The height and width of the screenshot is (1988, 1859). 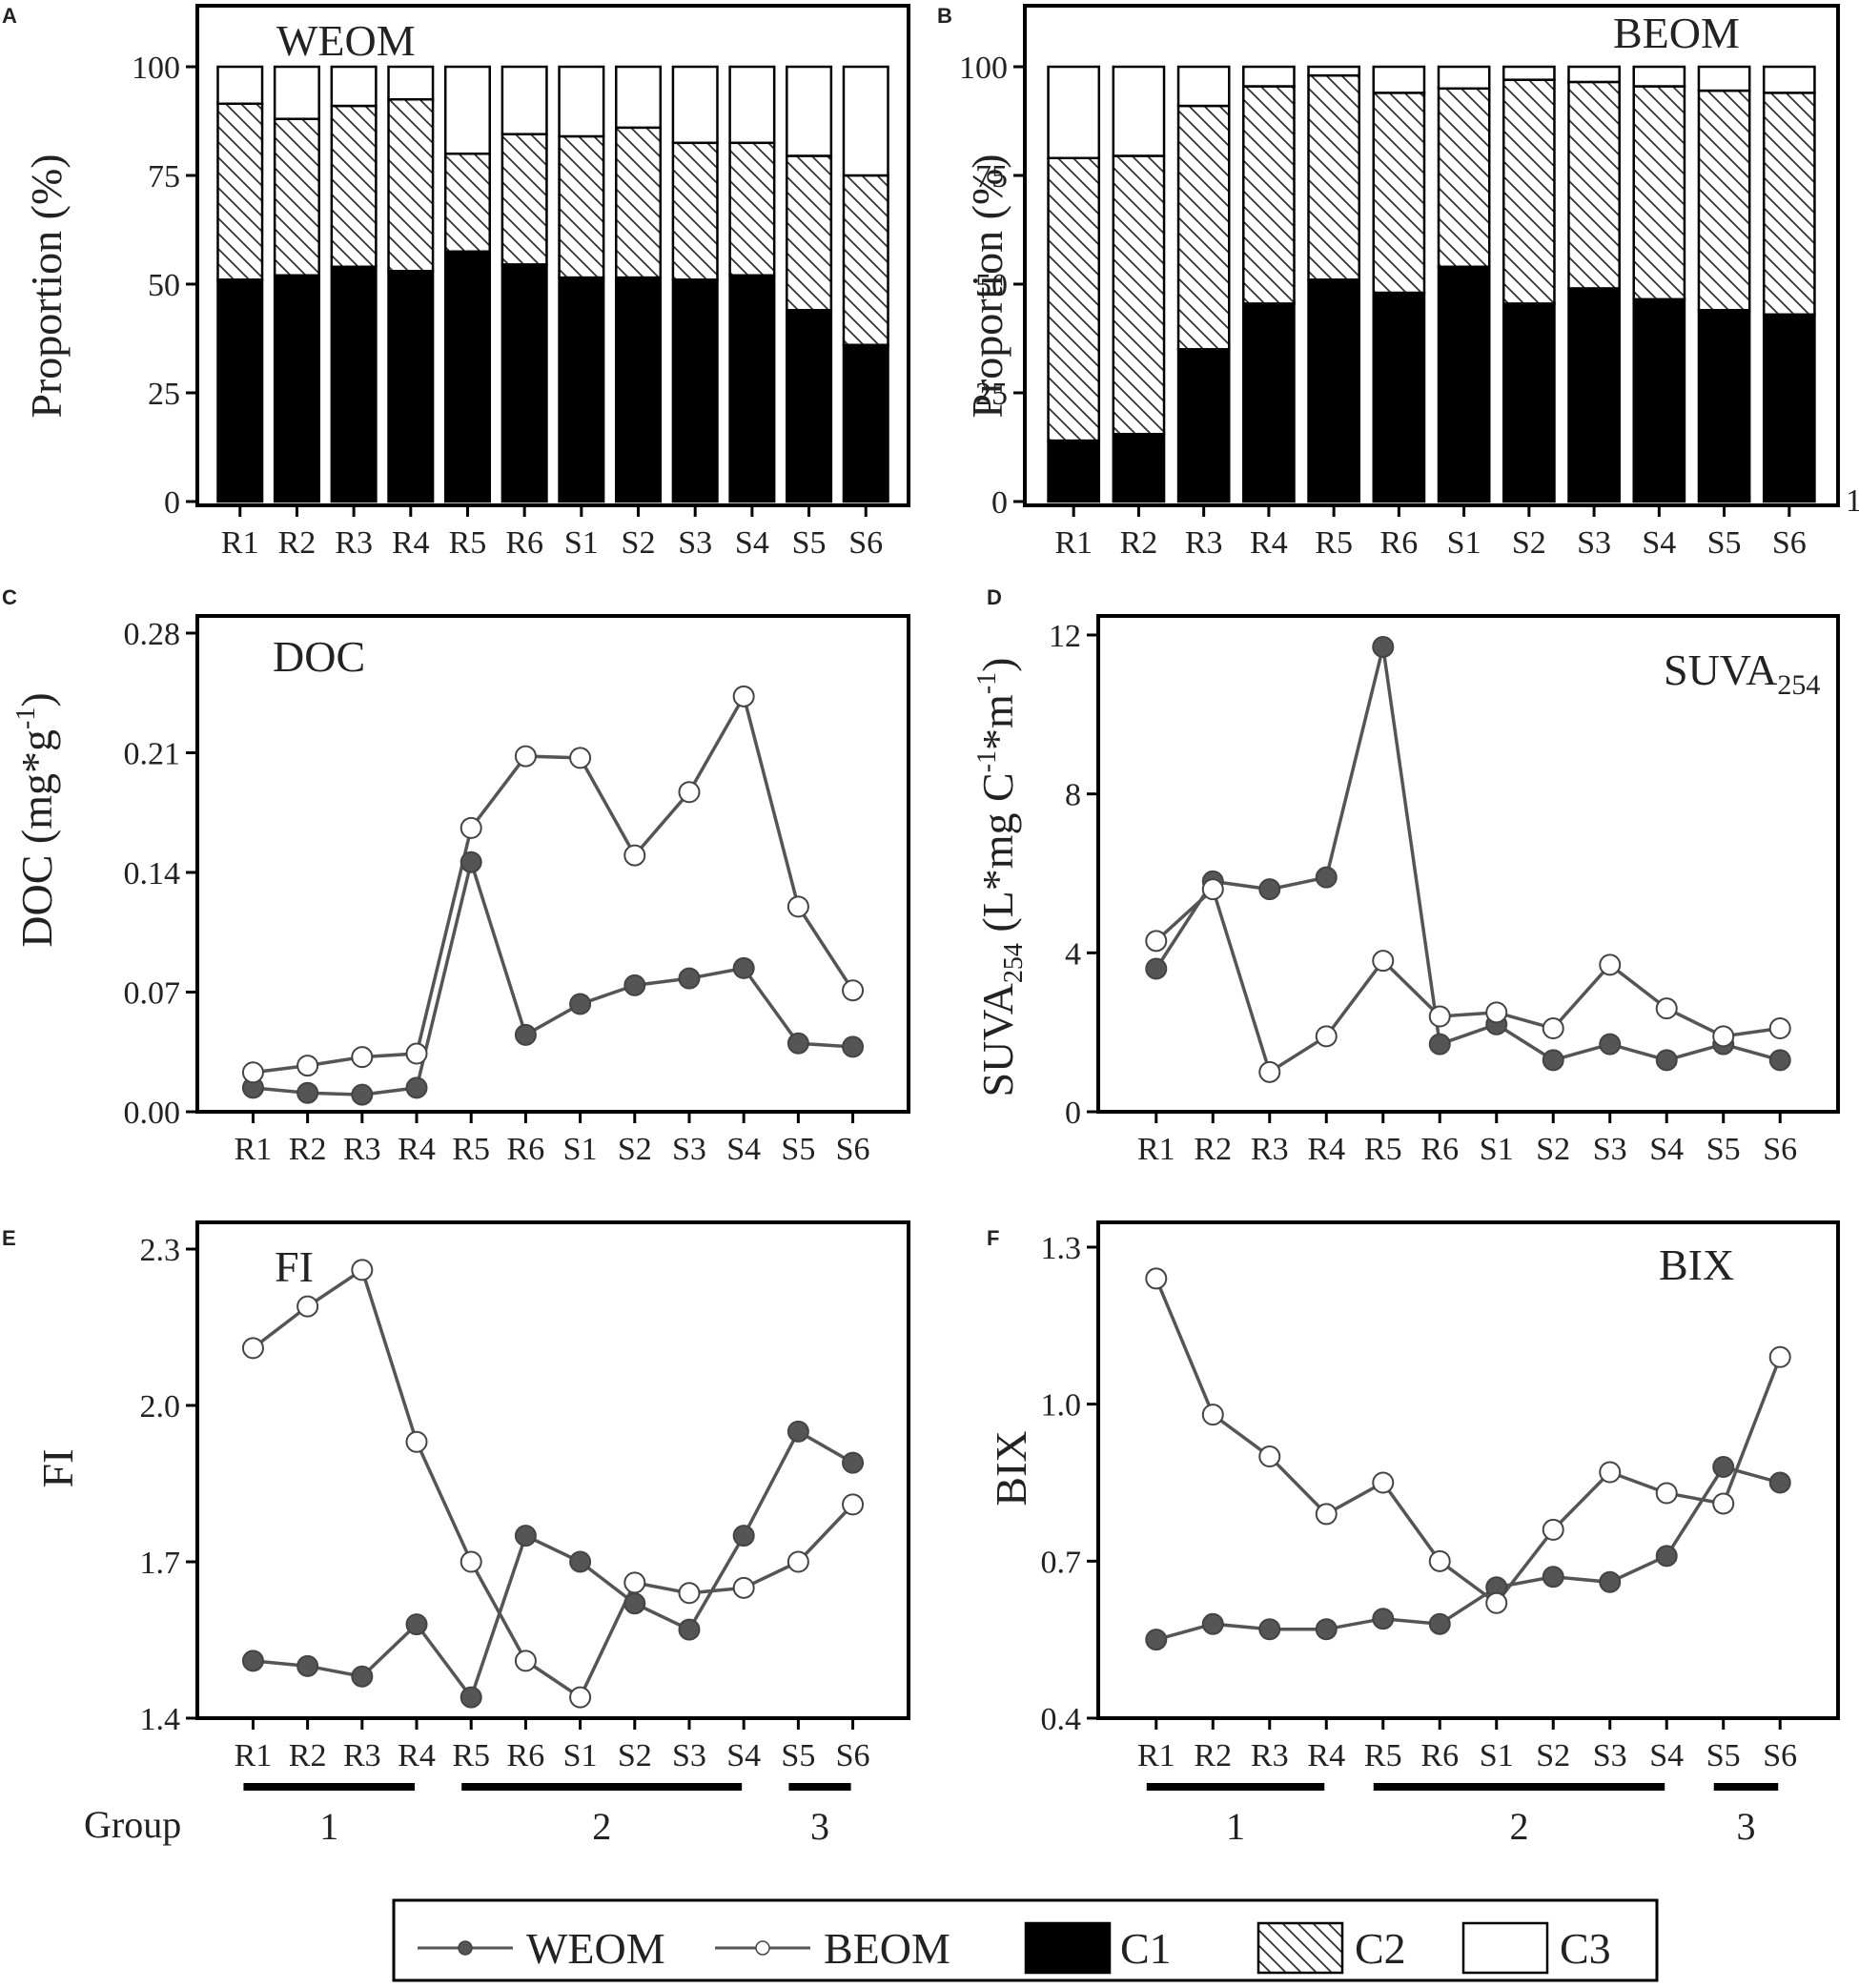 I want to click on panel-c-ylabel-sup: -1, so click(x=26, y=718).